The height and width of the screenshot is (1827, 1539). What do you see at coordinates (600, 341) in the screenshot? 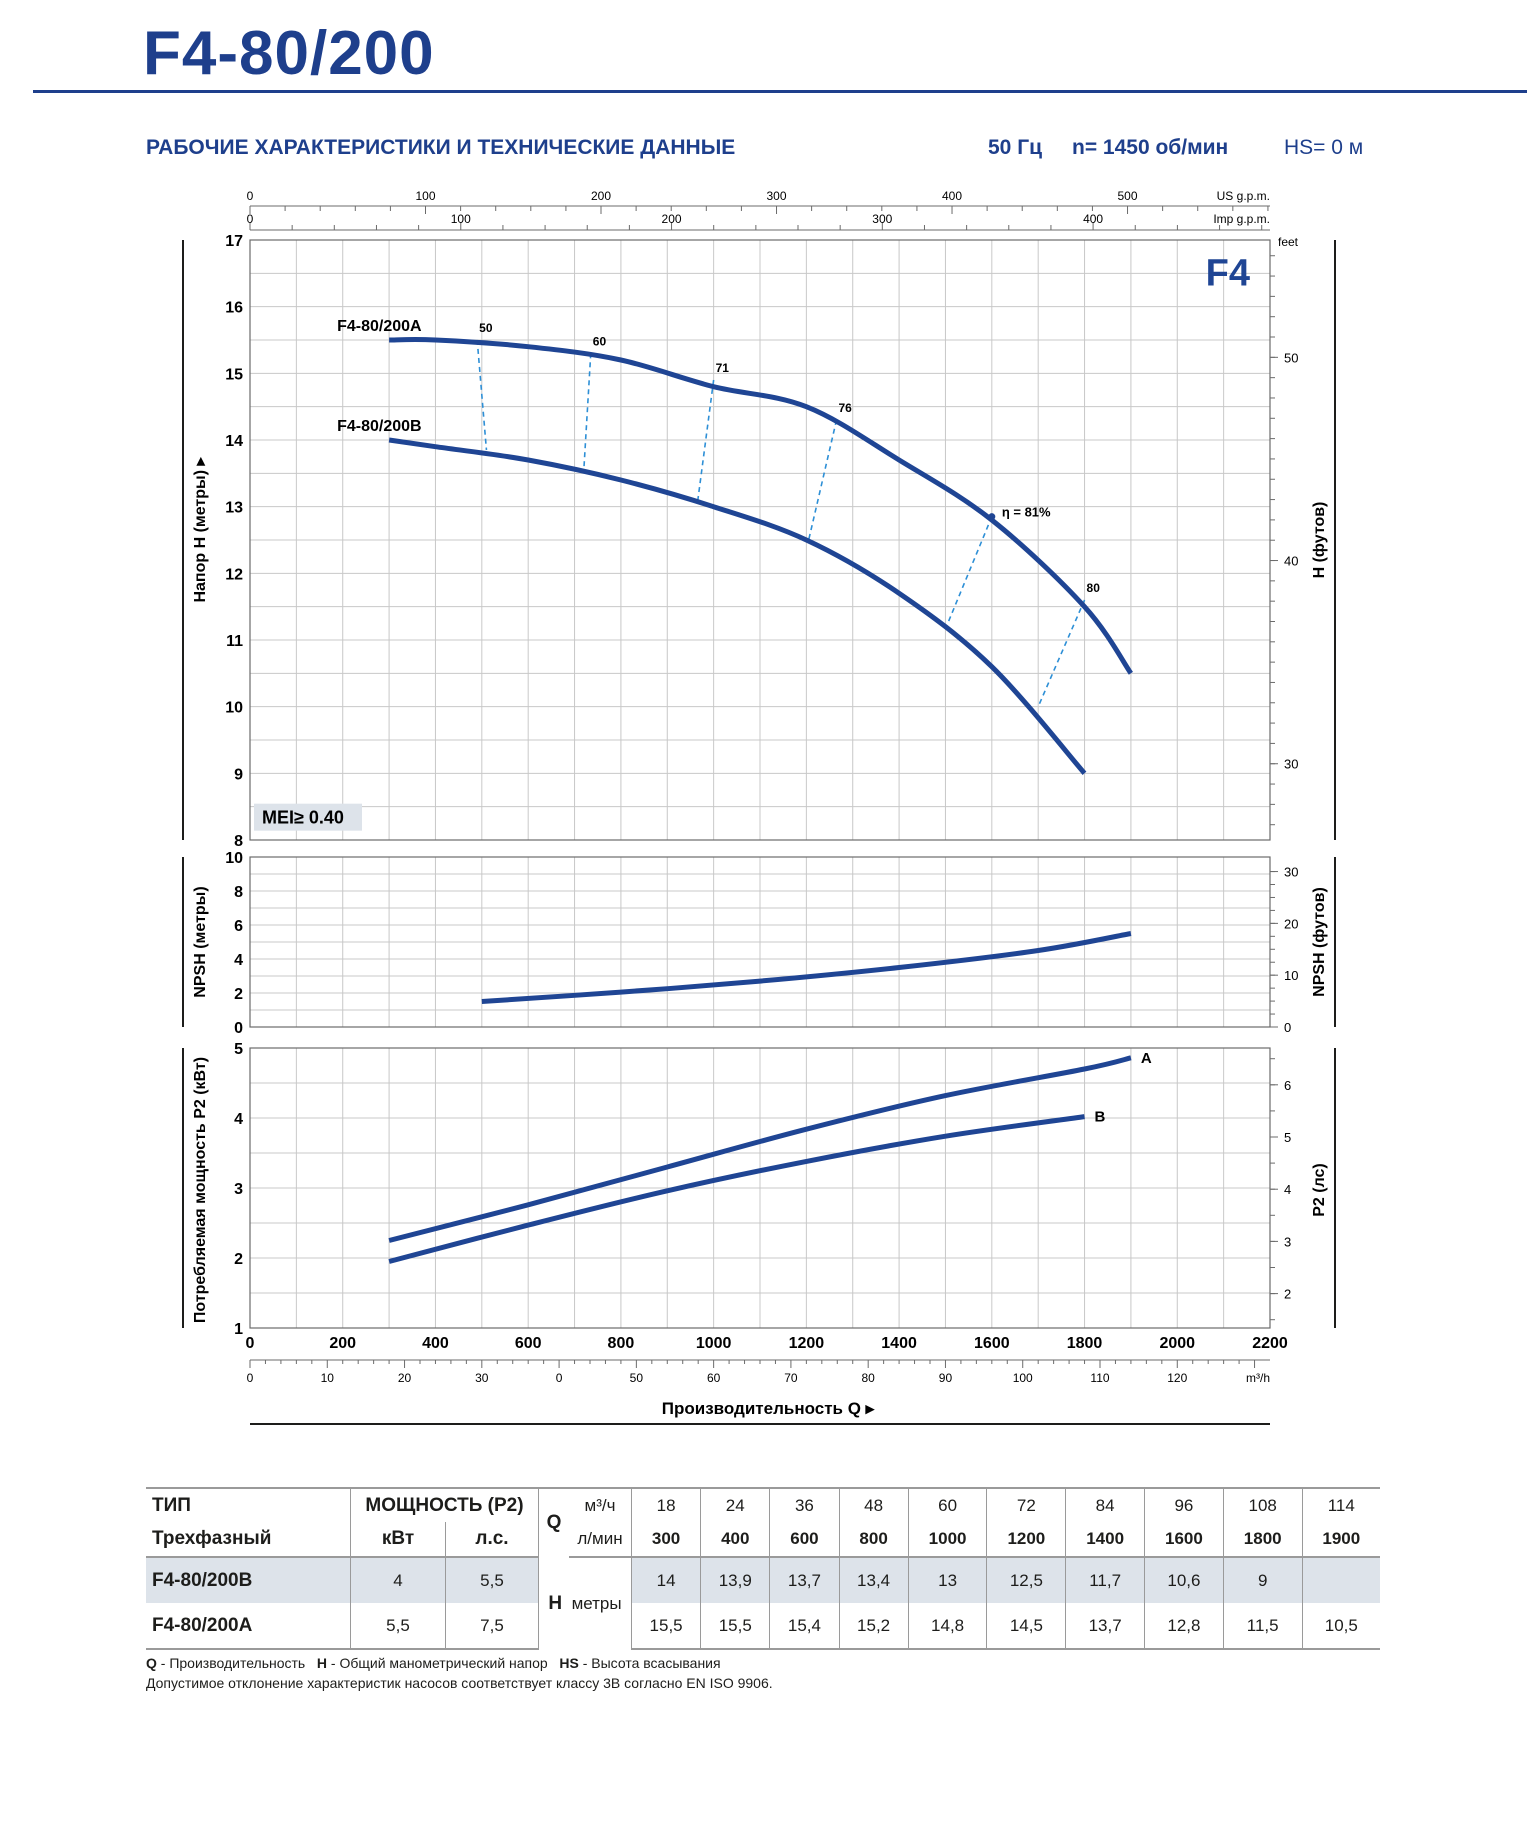
I see `efficiency-label: 60` at bounding box center [600, 341].